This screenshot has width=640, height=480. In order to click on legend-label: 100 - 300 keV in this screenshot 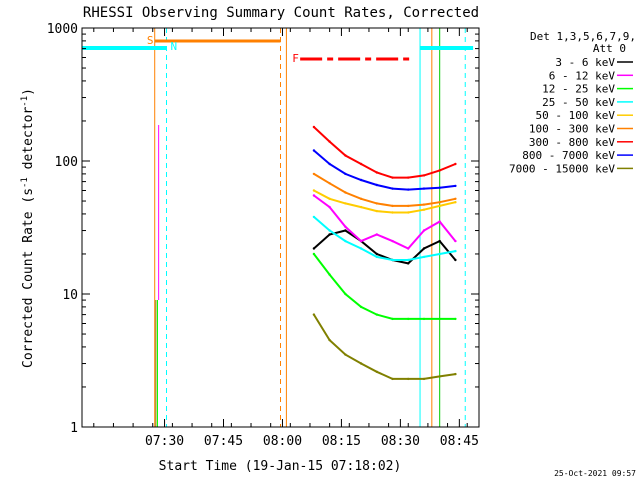, I will do `click(572, 129)`.